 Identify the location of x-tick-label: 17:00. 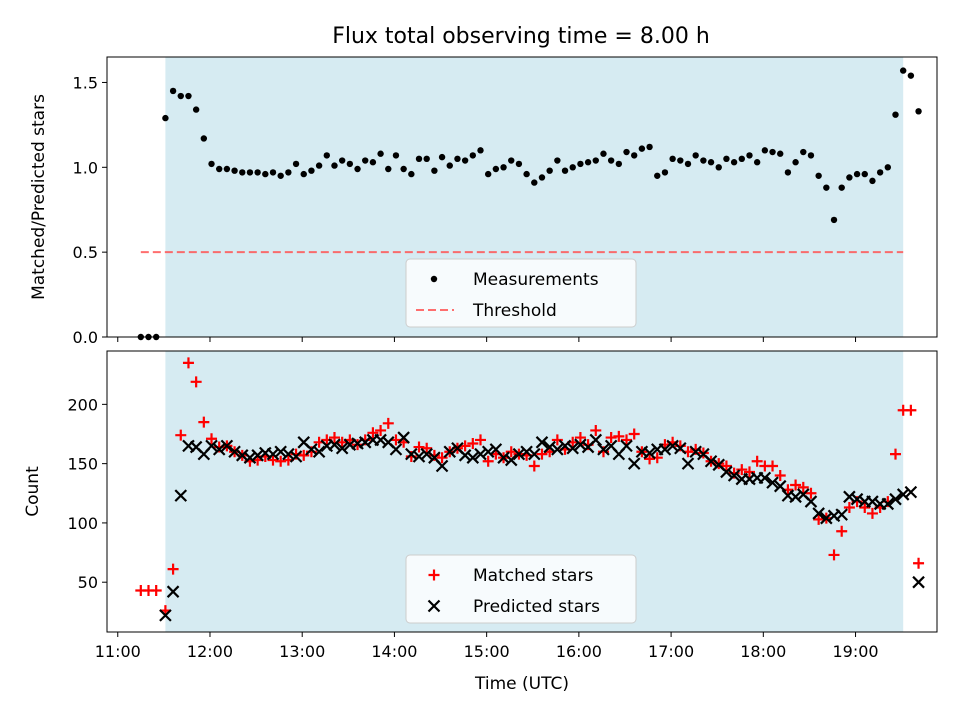
(671, 651).